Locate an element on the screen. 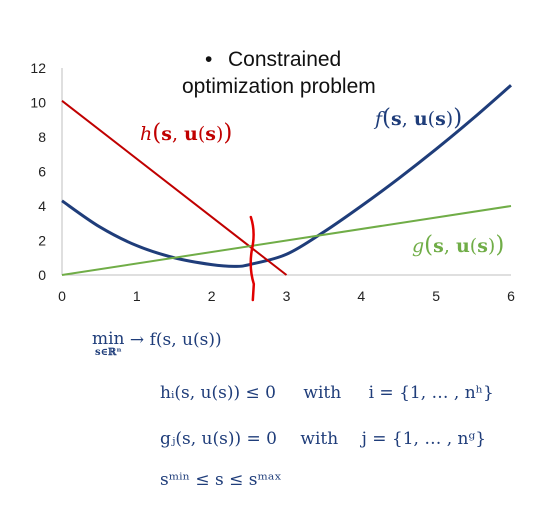 This screenshot has height=524, width=538. series-line-g is located at coordinates (286, 240).